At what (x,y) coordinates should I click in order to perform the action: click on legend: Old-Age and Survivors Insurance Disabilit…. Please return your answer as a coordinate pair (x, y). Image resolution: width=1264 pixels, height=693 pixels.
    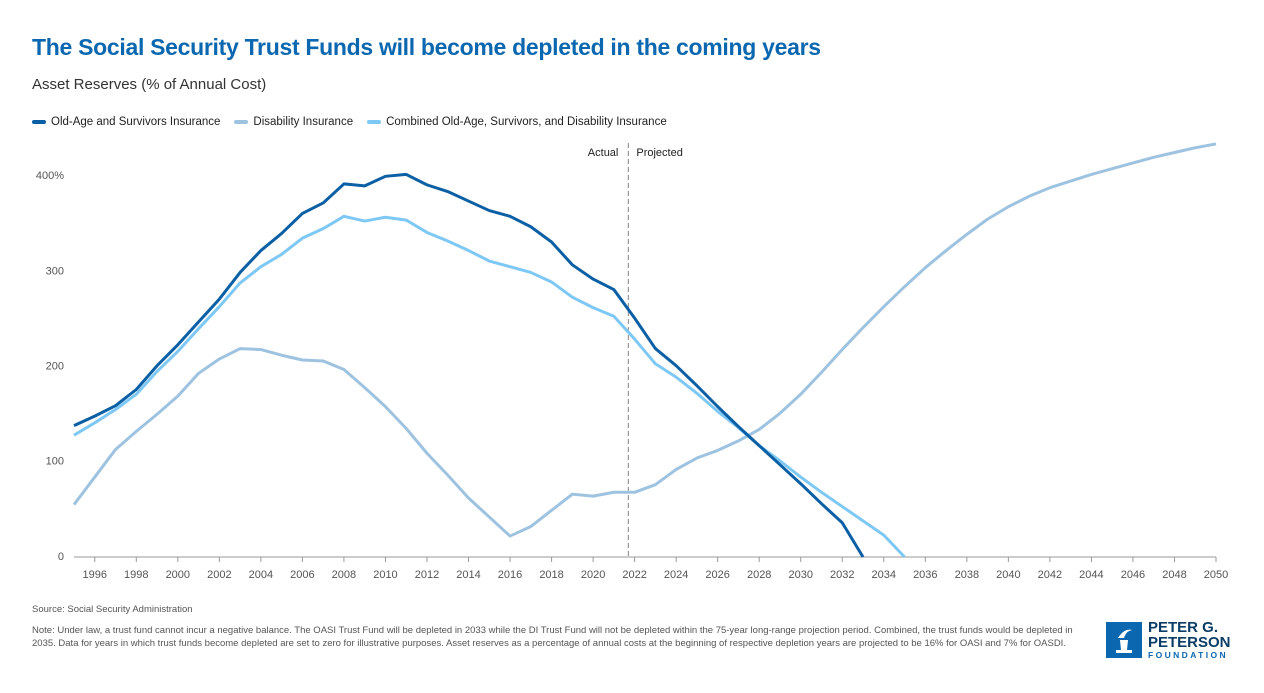
    Looking at the image, I should click on (349, 122).